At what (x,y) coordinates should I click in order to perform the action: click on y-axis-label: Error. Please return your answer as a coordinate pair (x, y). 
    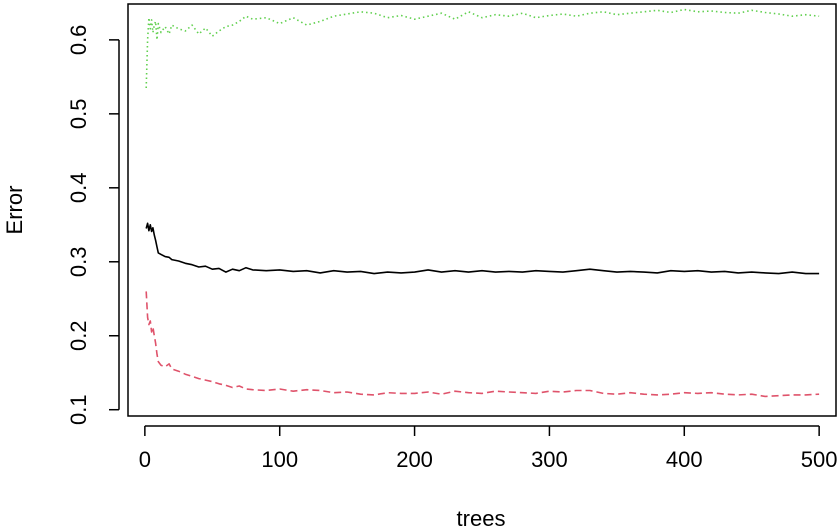
    Looking at the image, I should click on (14, 210).